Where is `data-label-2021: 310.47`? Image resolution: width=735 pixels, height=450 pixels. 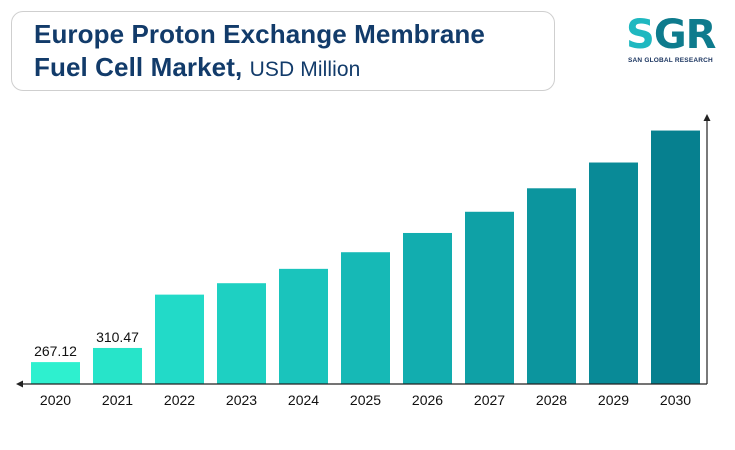 data-label-2021: 310.47 is located at coordinates (117, 337).